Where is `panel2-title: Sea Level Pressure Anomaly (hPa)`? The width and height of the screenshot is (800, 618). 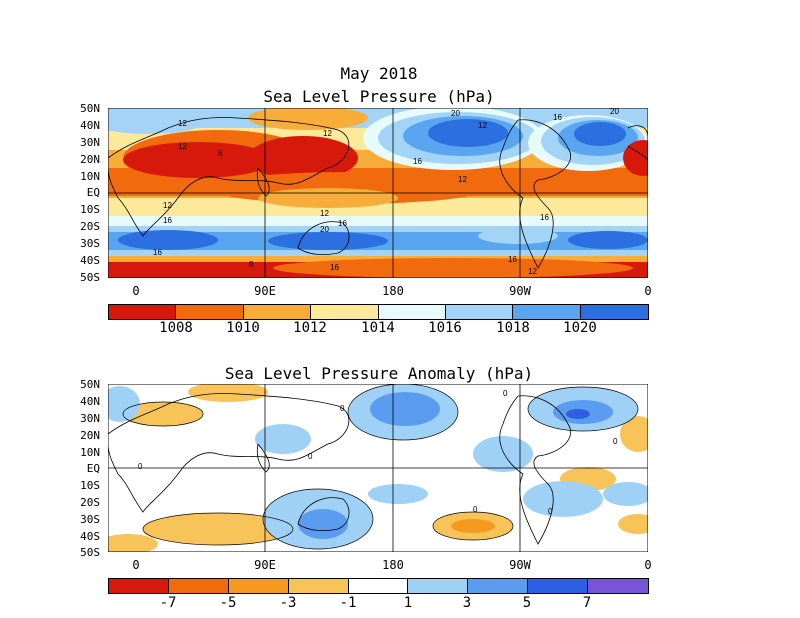 panel2-title: Sea Level Pressure Anomaly (hPa) is located at coordinates (379, 373).